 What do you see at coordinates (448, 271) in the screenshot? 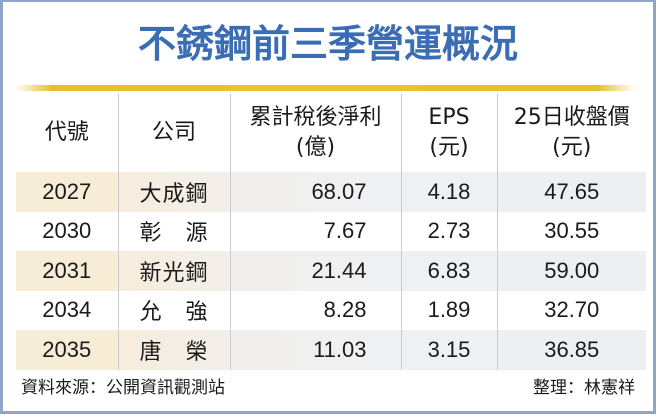
I see `cell-eps: 6.83` at bounding box center [448, 271].